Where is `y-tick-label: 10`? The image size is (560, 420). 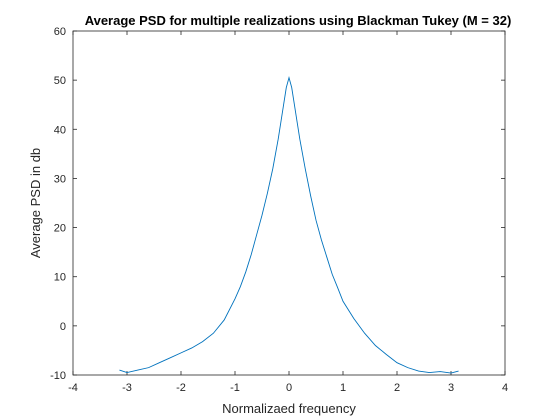 y-tick-label: 10 is located at coordinates (60, 278).